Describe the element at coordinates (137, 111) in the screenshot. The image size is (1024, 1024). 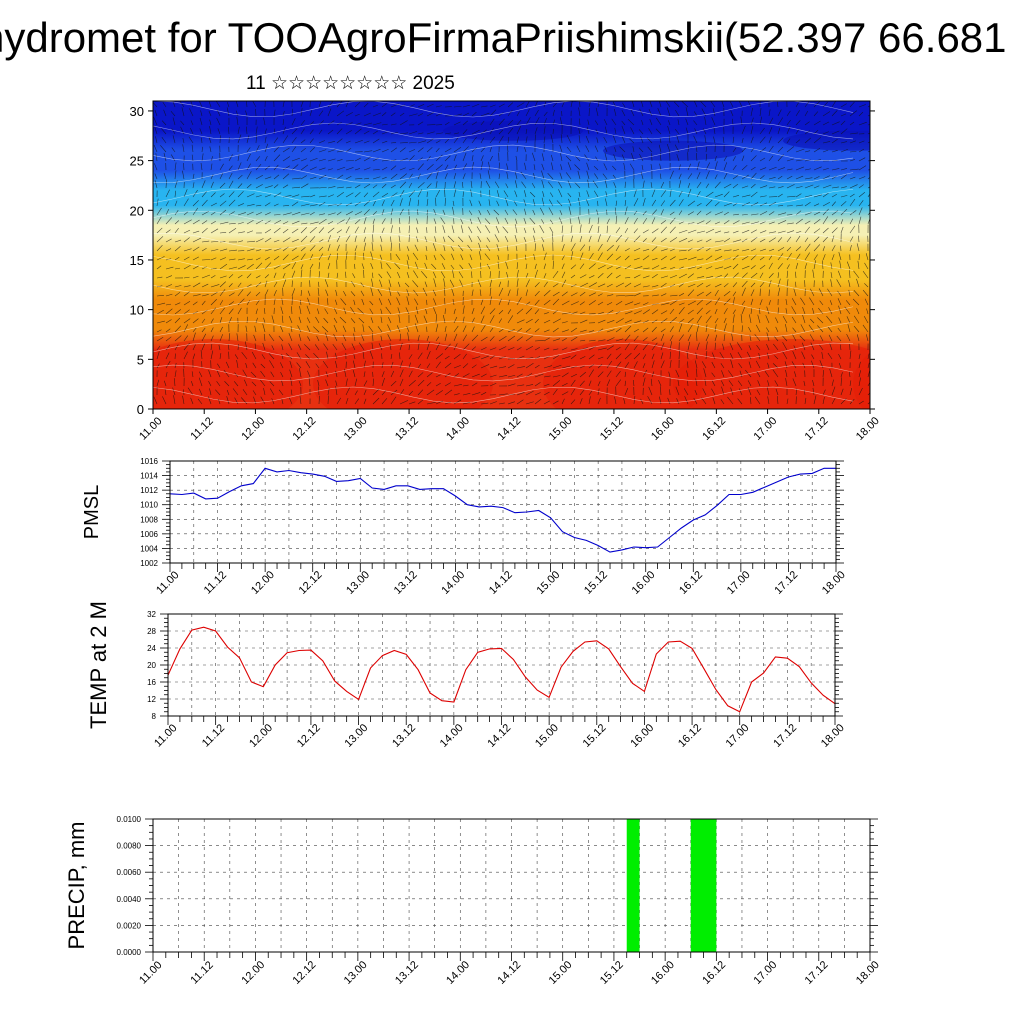
I see `y-tick-label: 30` at that location.